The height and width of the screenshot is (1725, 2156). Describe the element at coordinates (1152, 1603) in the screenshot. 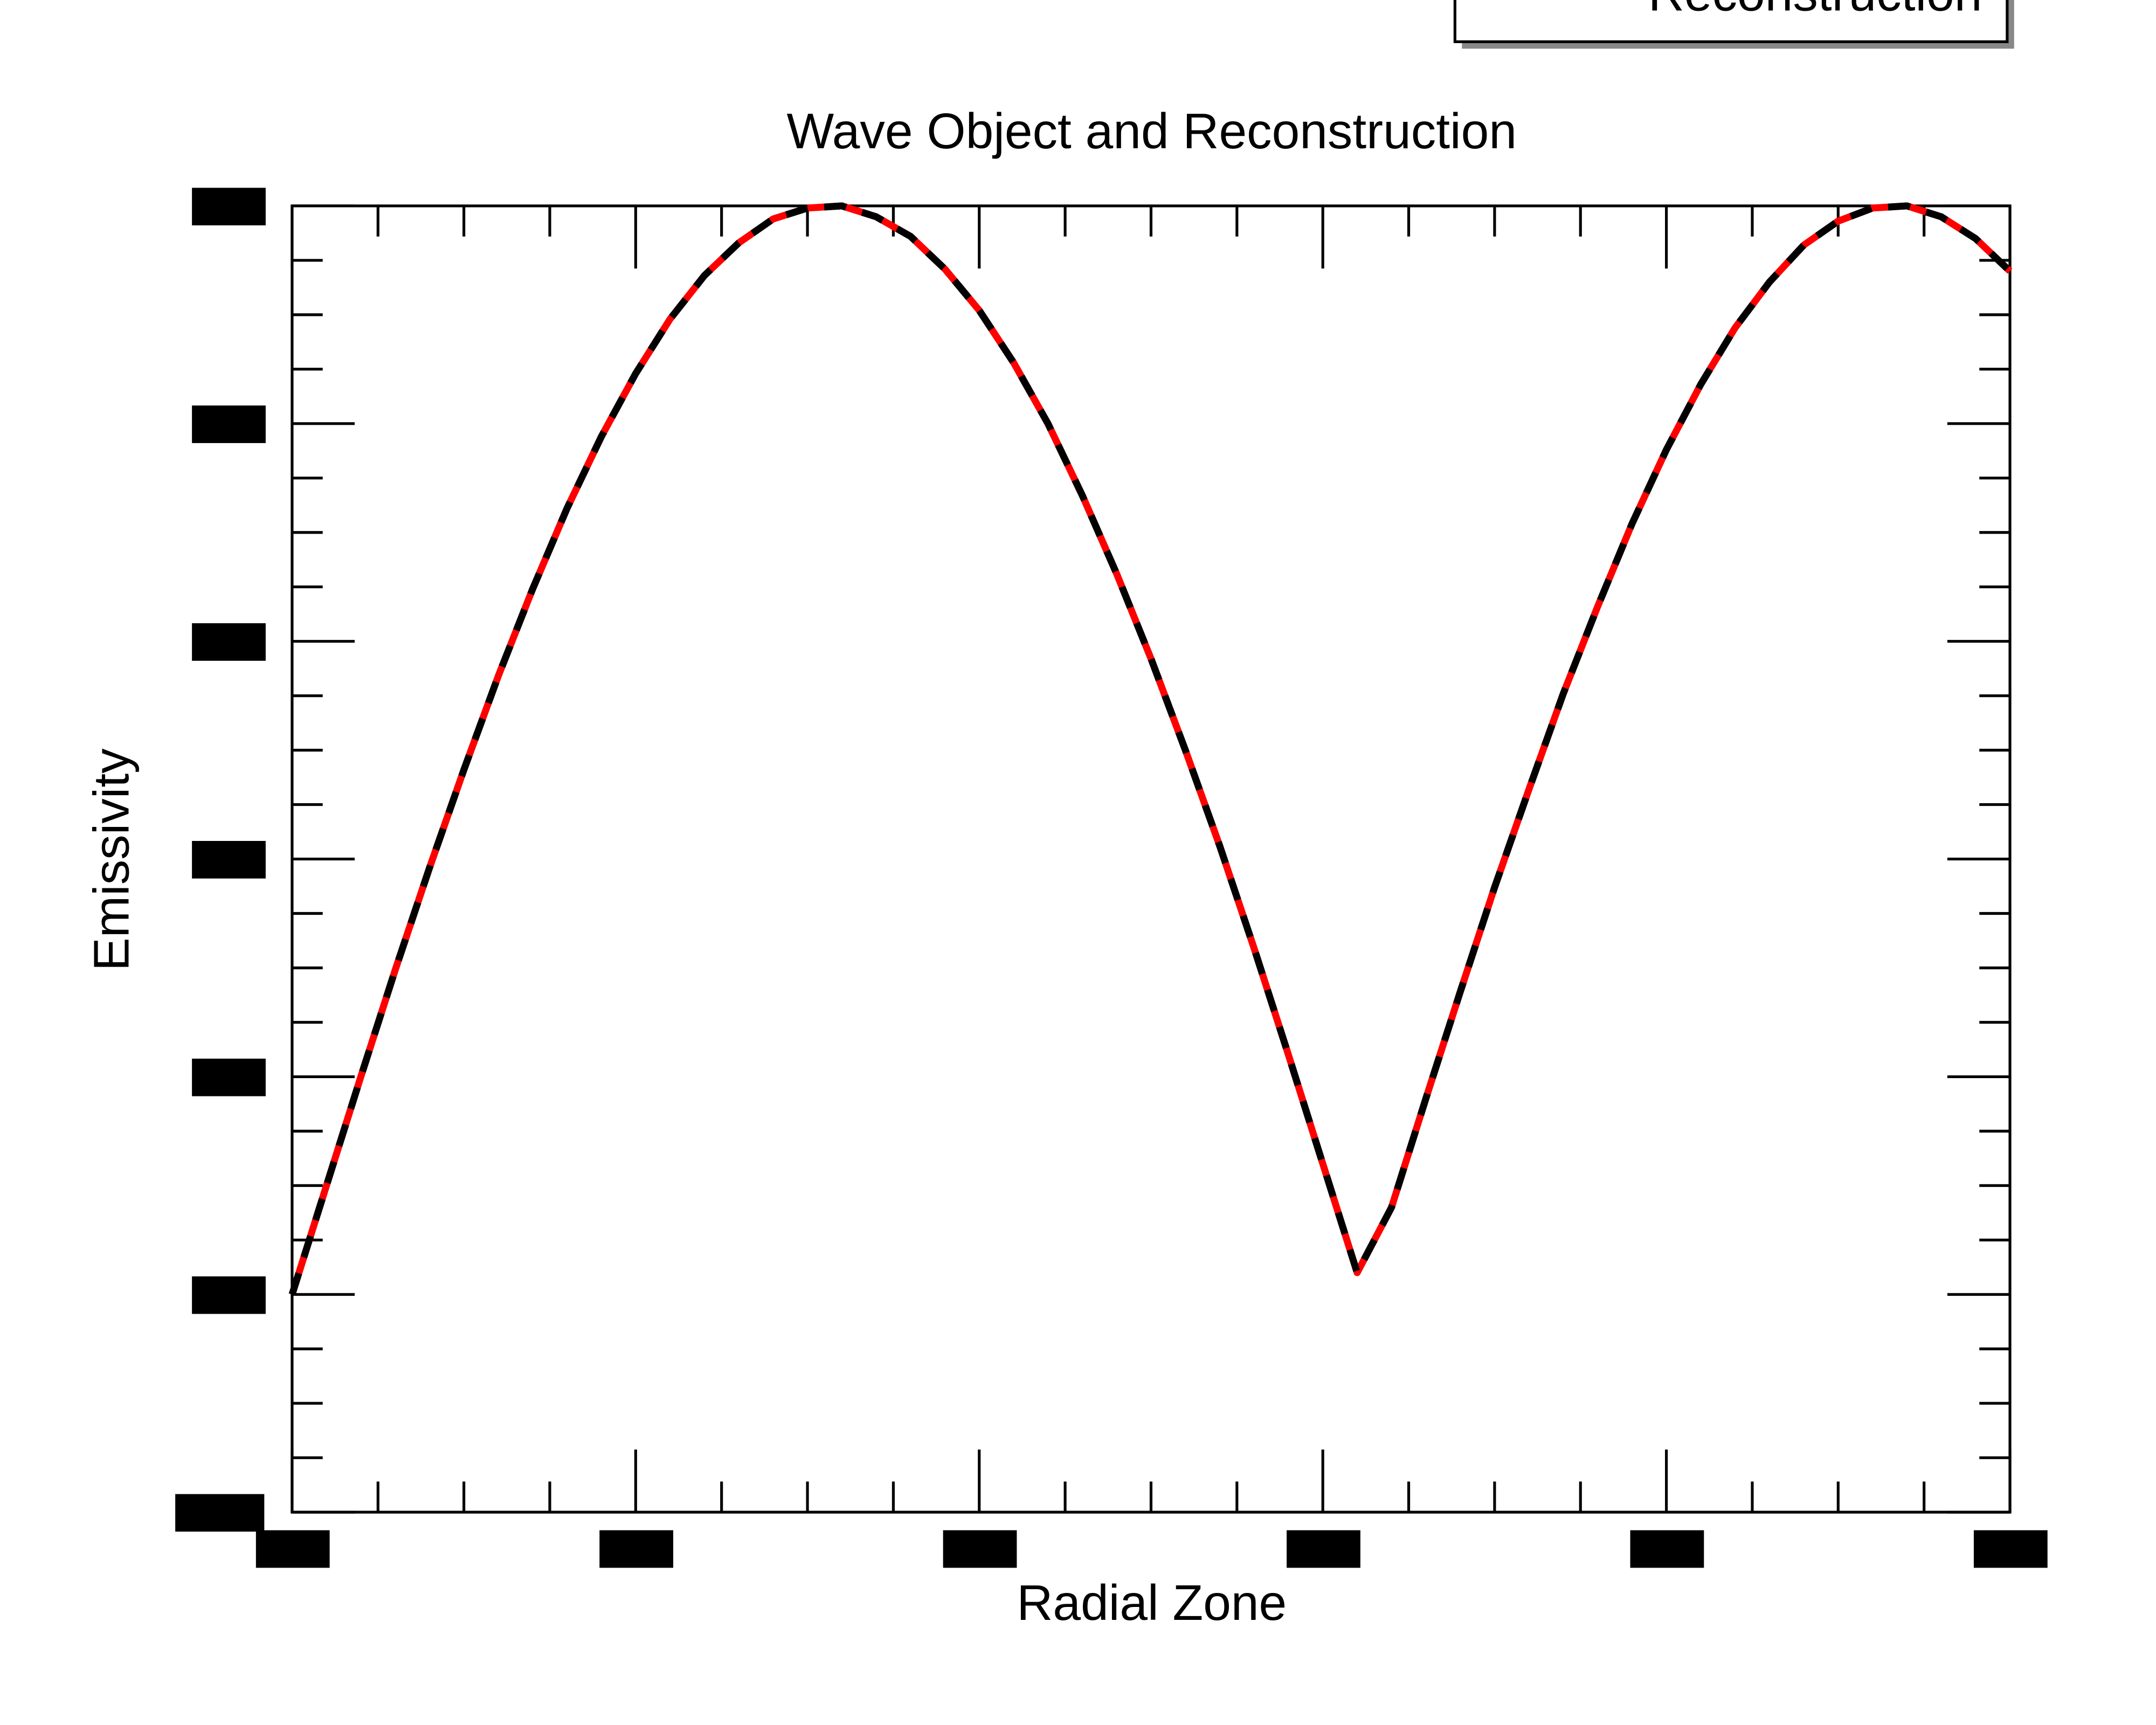

I see `x-axis-label: Radial Zone` at that location.